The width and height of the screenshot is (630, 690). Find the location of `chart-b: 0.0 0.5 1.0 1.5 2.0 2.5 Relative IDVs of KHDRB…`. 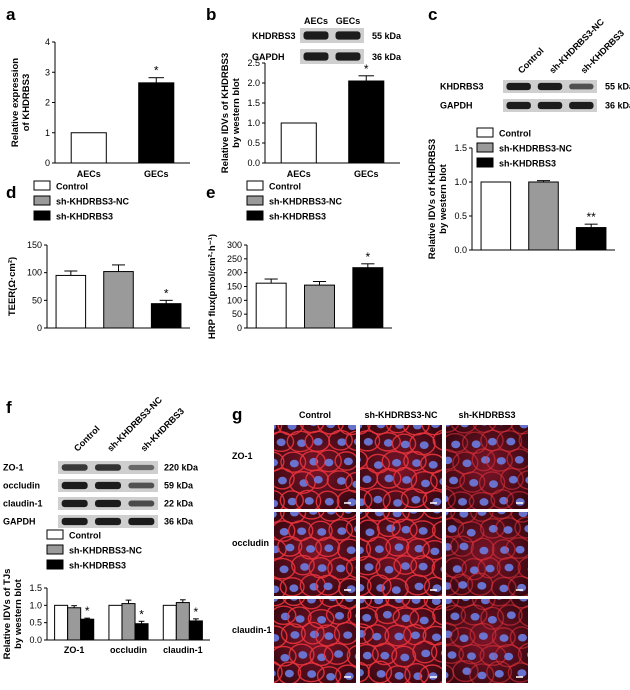

chart-b: 0.0 0.5 1.0 1.5 2.0 2.5 Relative IDVs of KHDRB… is located at coordinates (310, 116).